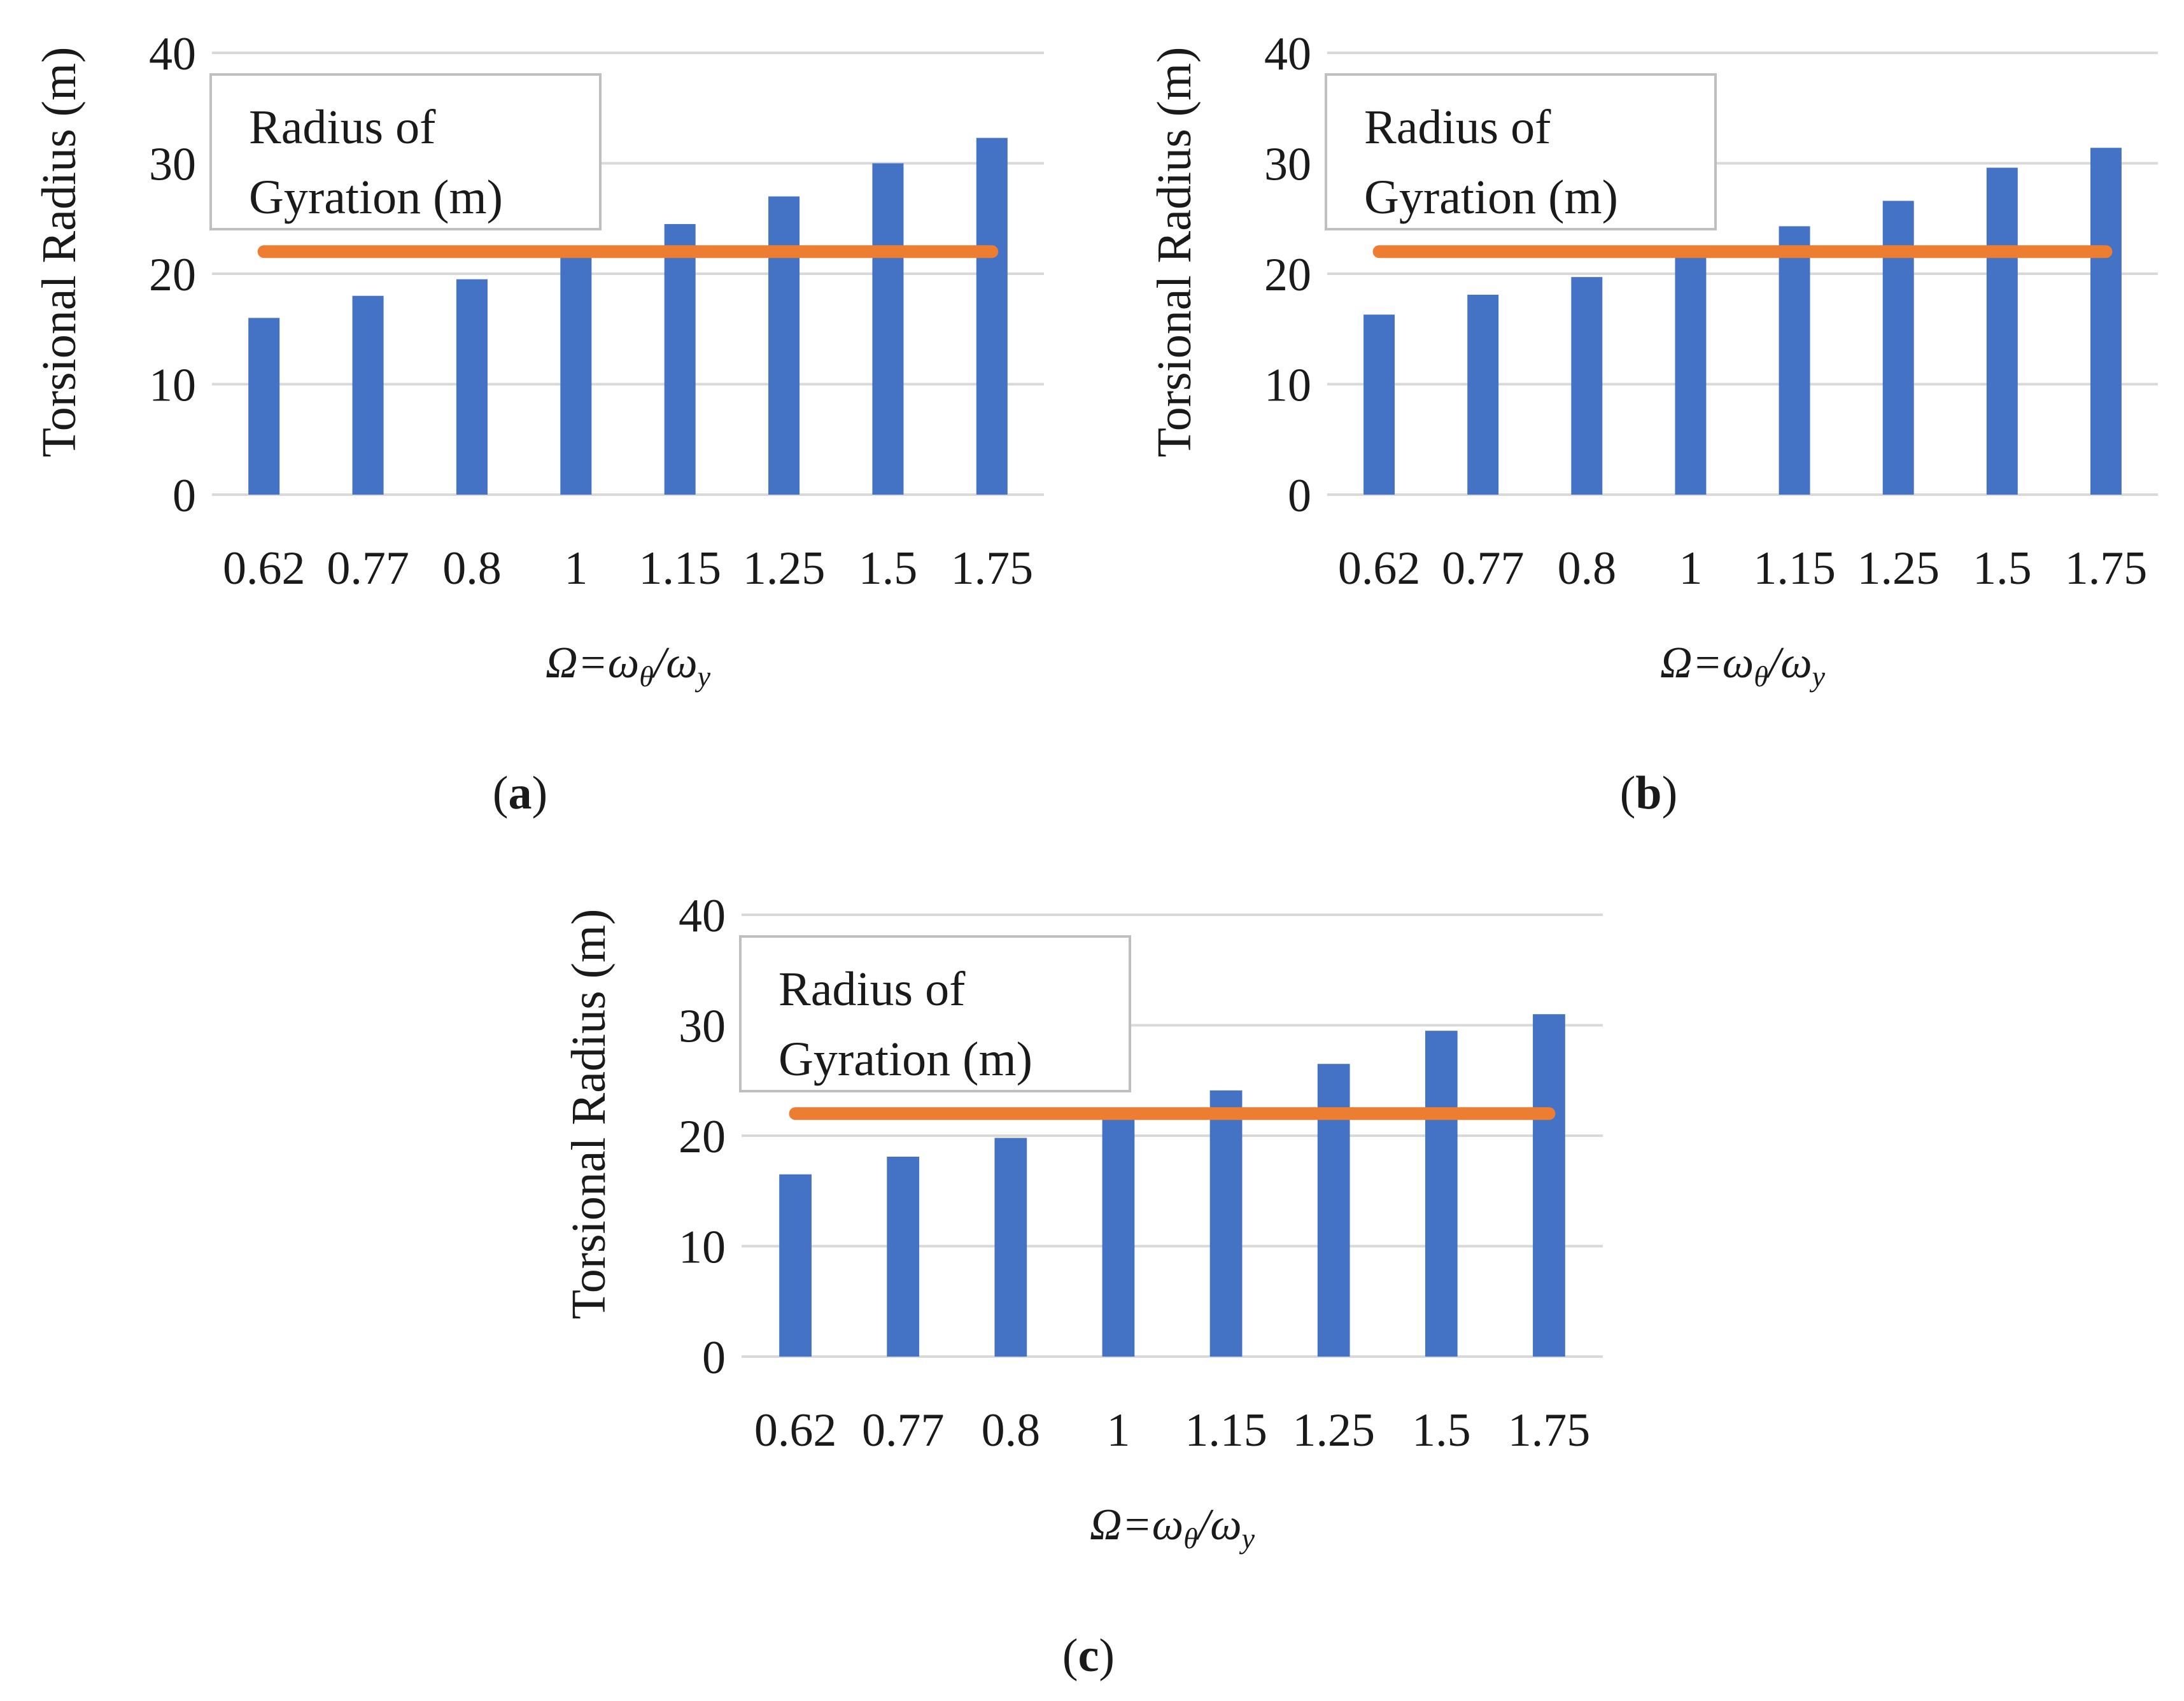 The image size is (2184, 1701). What do you see at coordinates (520, 793) in the screenshot?
I see `panel-caption-a: (a)` at bounding box center [520, 793].